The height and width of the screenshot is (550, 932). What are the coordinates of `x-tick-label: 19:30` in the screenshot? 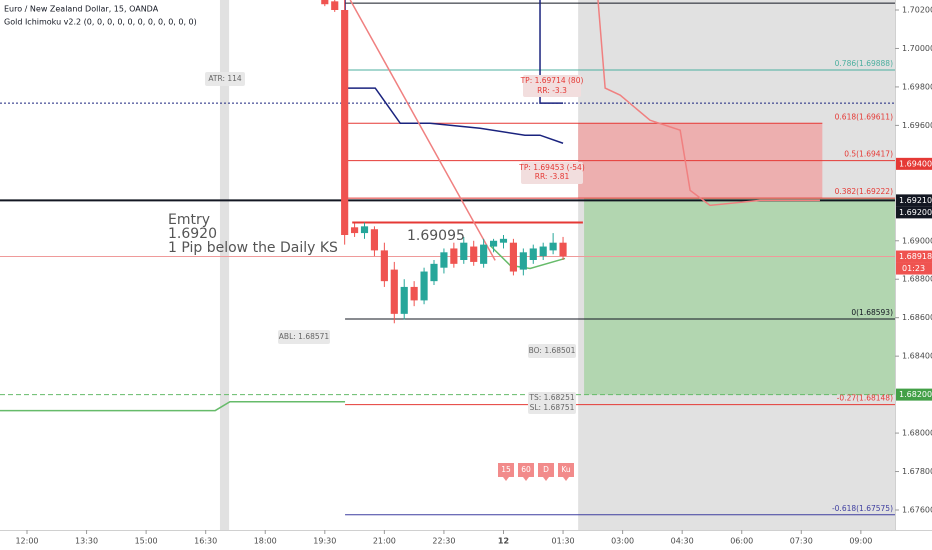 It's located at (324, 541).